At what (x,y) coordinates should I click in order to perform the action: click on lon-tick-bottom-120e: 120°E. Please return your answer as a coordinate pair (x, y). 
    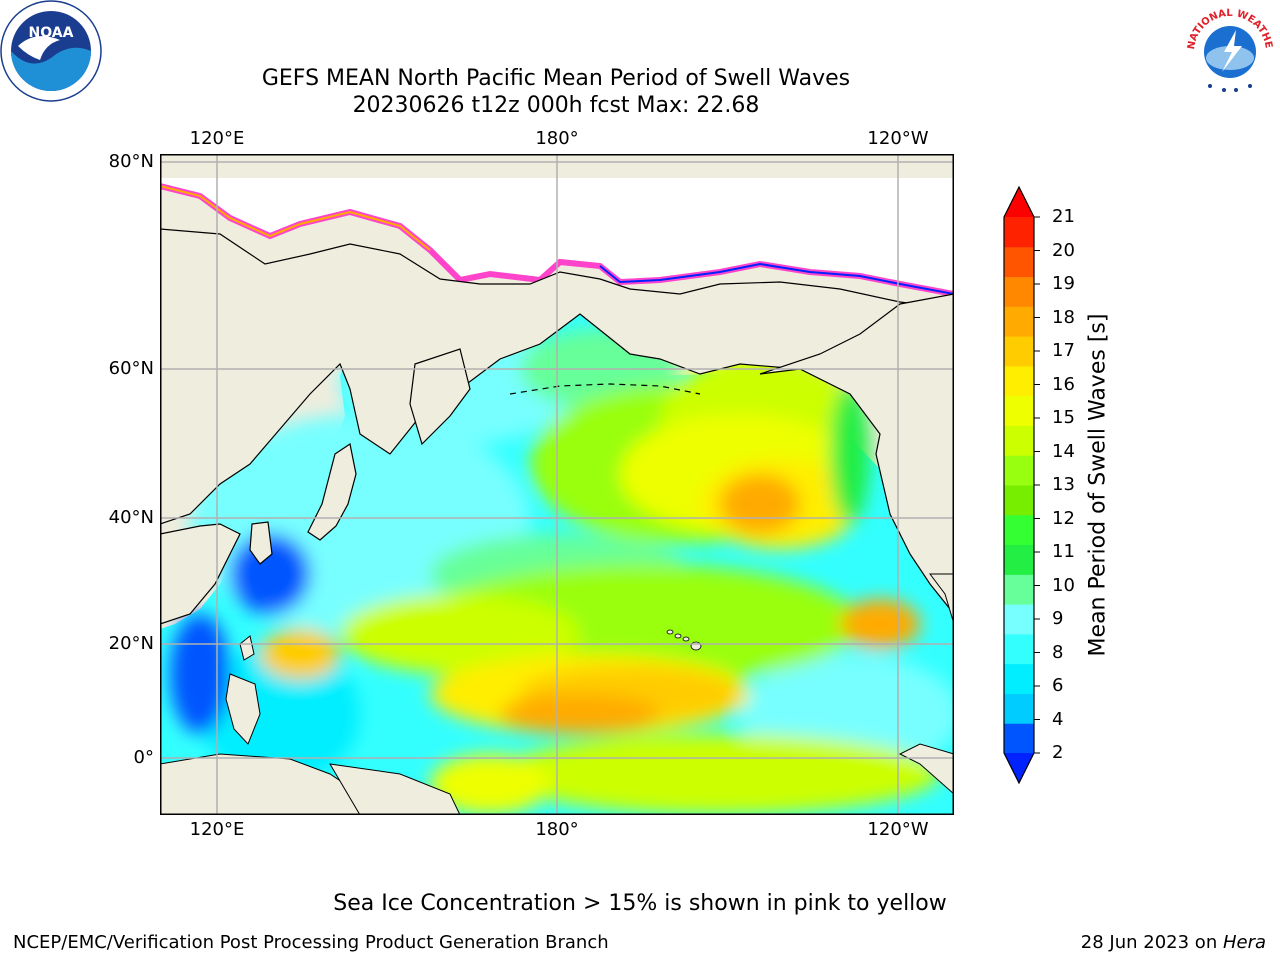
    Looking at the image, I should click on (217, 829).